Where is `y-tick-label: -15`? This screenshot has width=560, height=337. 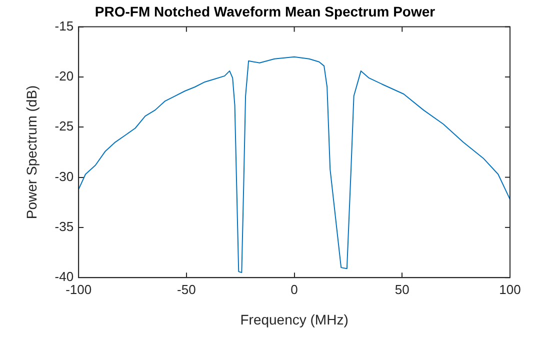
y-tick-label: -15 is located at coordinates (64, 26).